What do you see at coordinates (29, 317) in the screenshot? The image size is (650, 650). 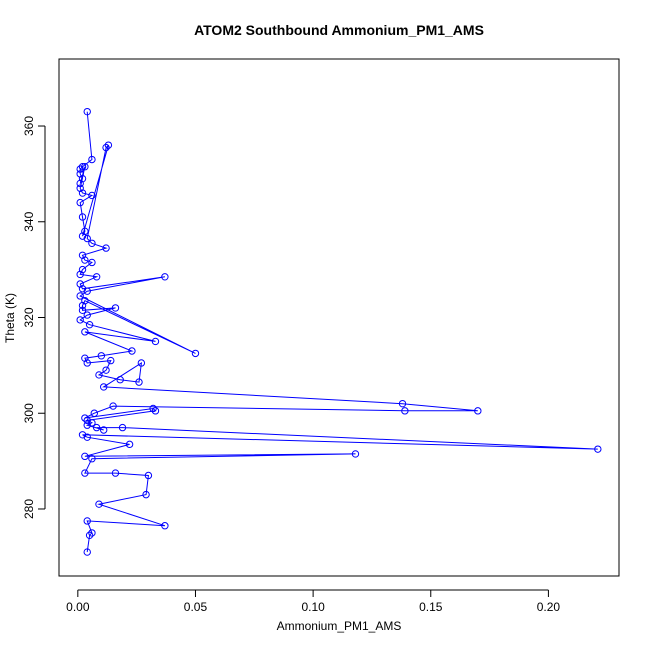 I see `y-tick-label: 320` at bounding box center [29, 317].